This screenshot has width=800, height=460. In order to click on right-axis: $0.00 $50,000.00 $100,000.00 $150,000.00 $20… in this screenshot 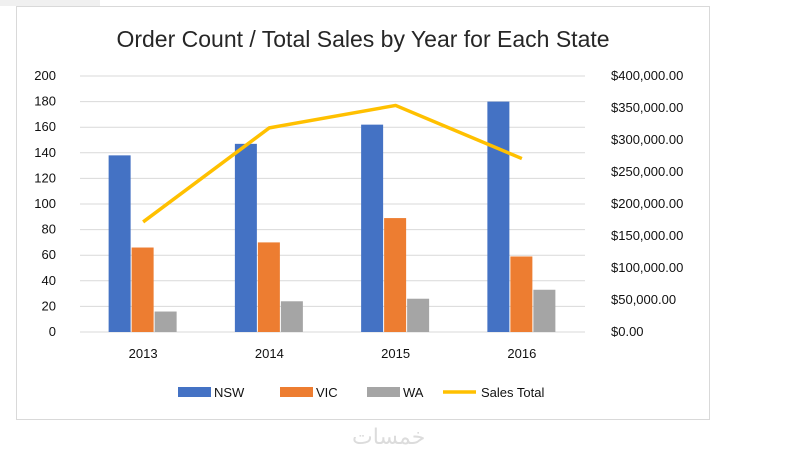, I will do `click(647, 203)`.